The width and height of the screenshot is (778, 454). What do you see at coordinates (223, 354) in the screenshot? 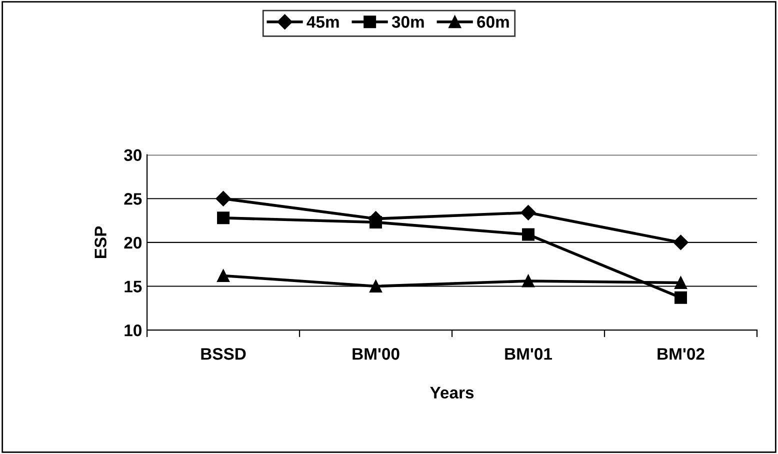
I see `x-tick-label: BSSD` at bounding box center [223, 354].